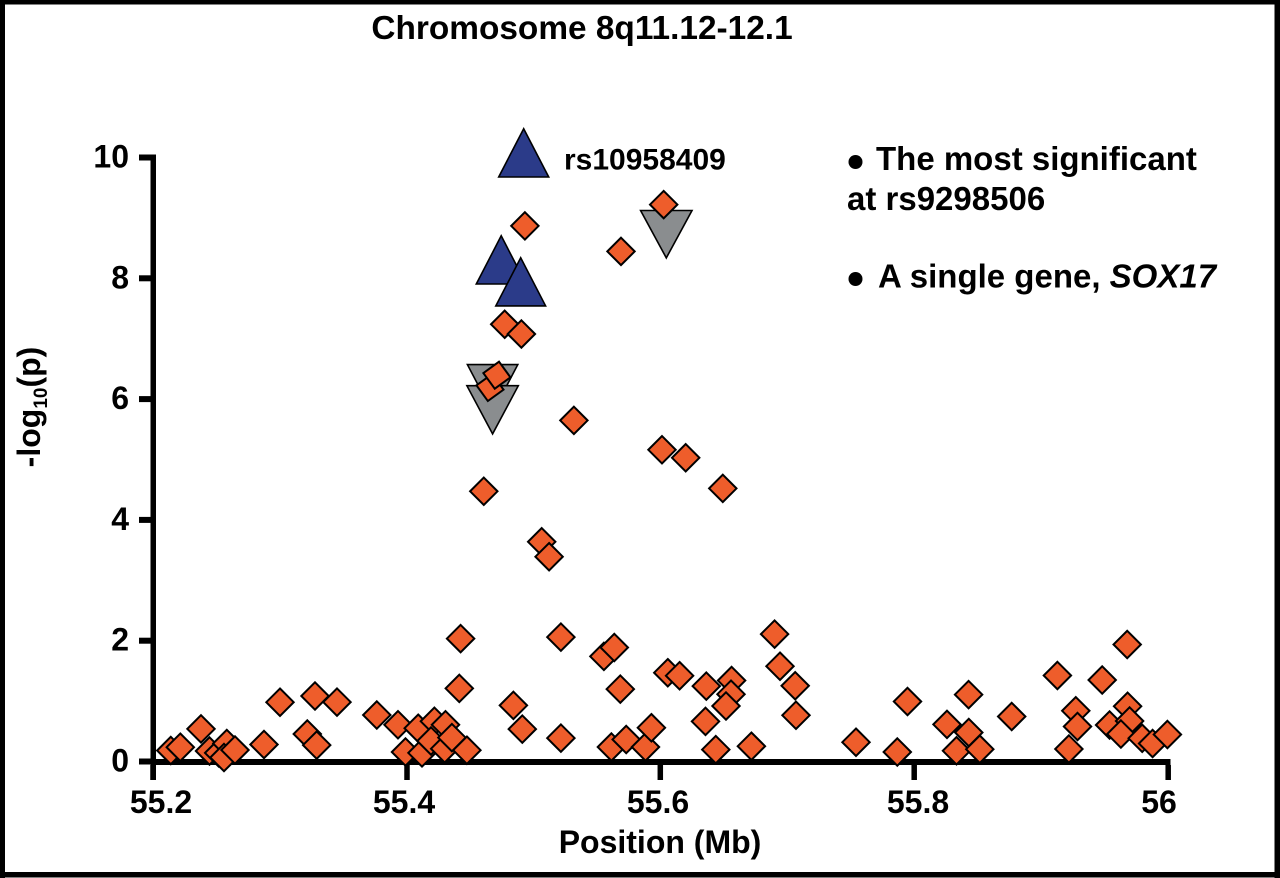  What do you see at coordinates (660, 842) in the screenshot?
I see `svg-text: Position (Mb)` at bounding box center [660, 842].